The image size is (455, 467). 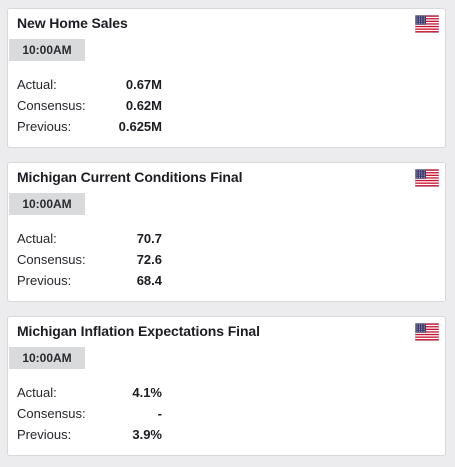 I want to click on previous-row: Previous: 68.4, so click(x=89, y=282).